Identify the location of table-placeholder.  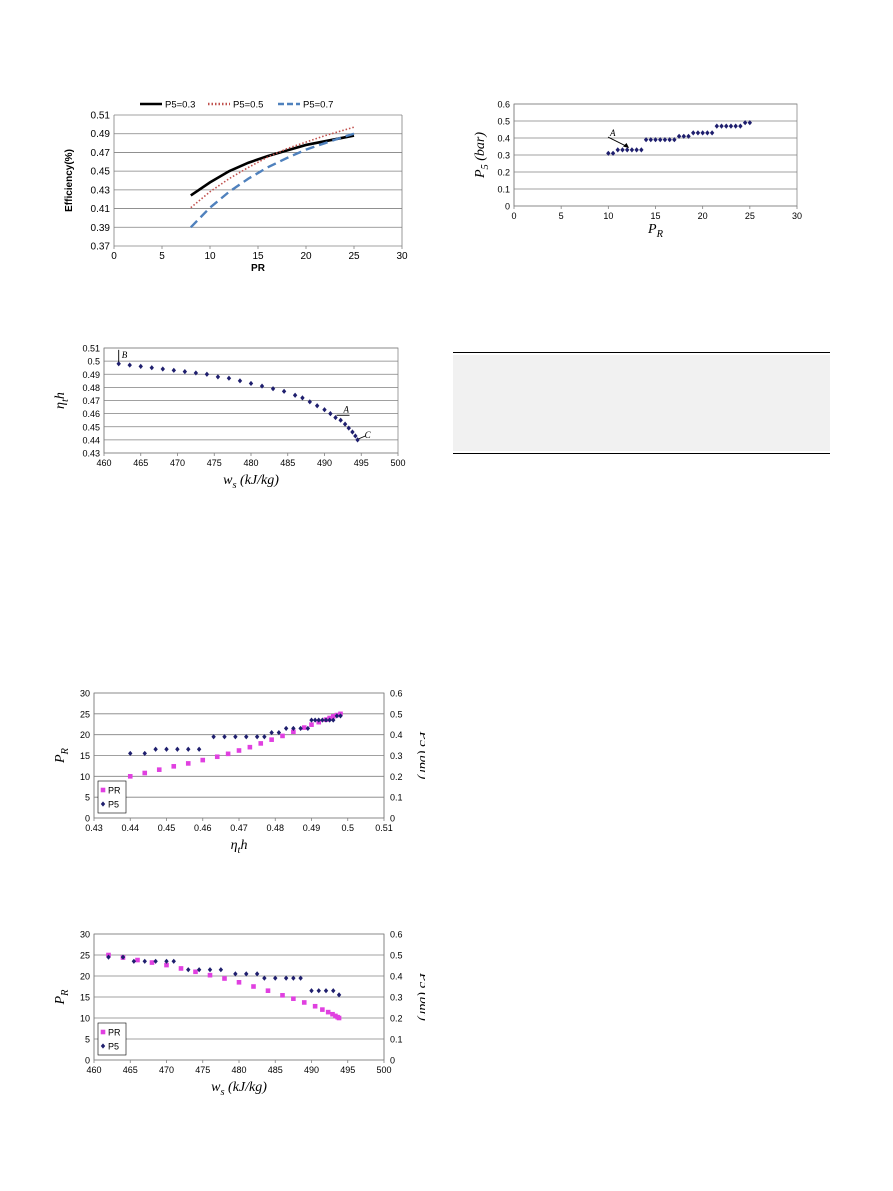
(641, 403).